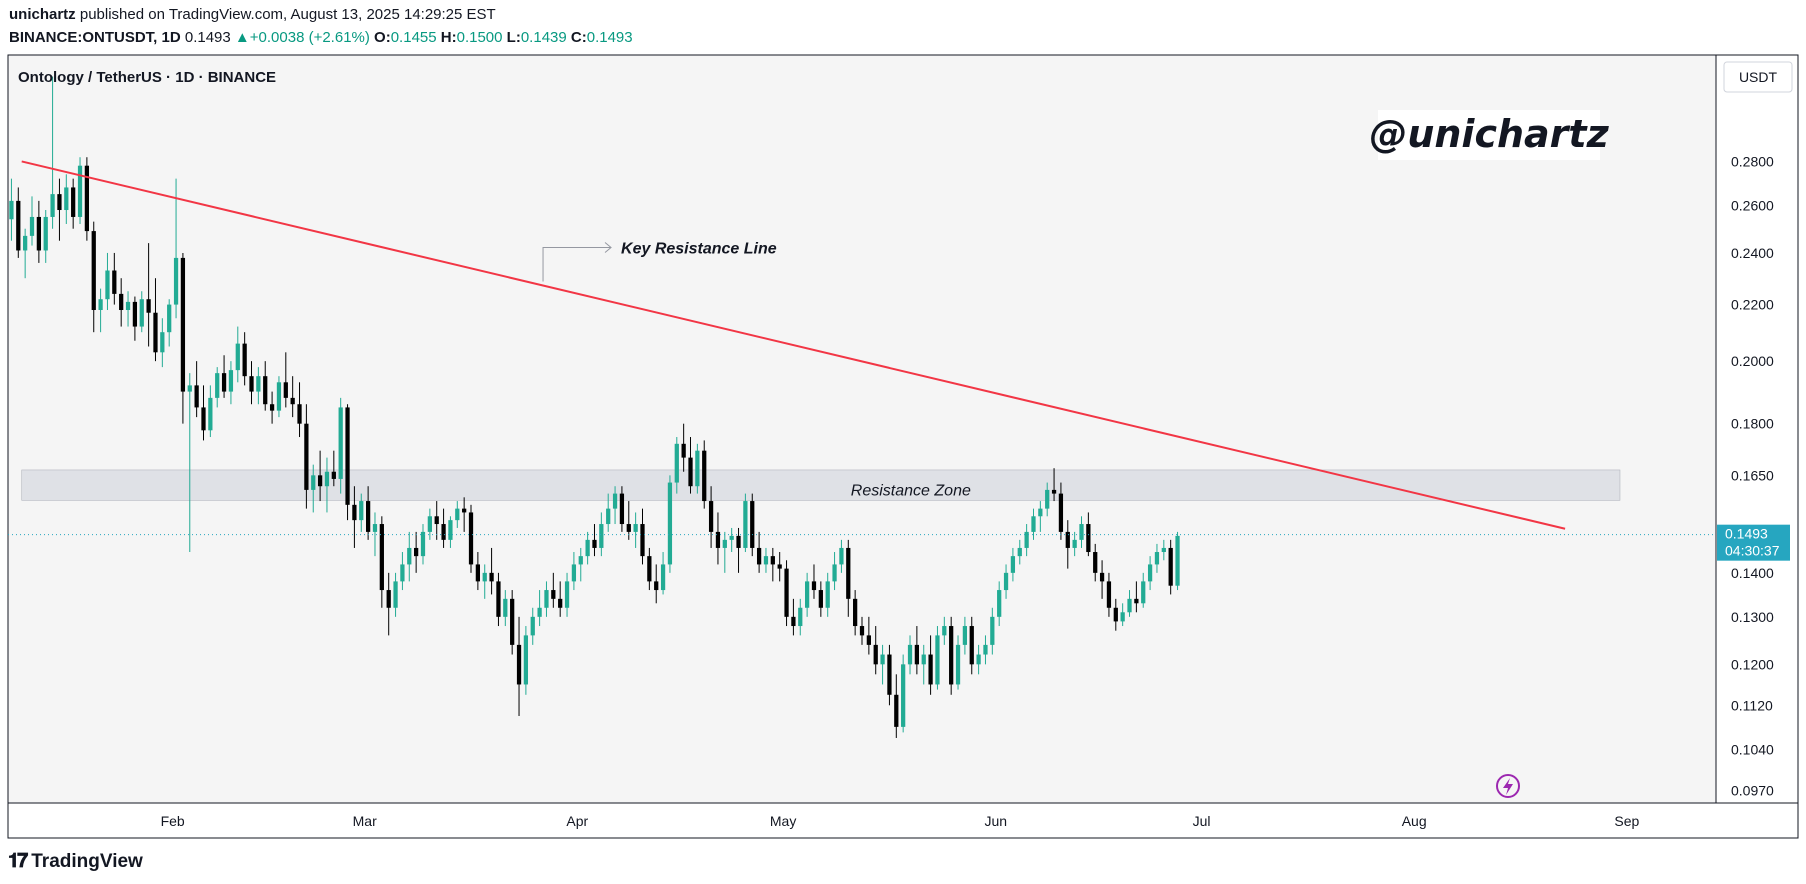  I want to click on lightning-icon, so click(1508, 786).